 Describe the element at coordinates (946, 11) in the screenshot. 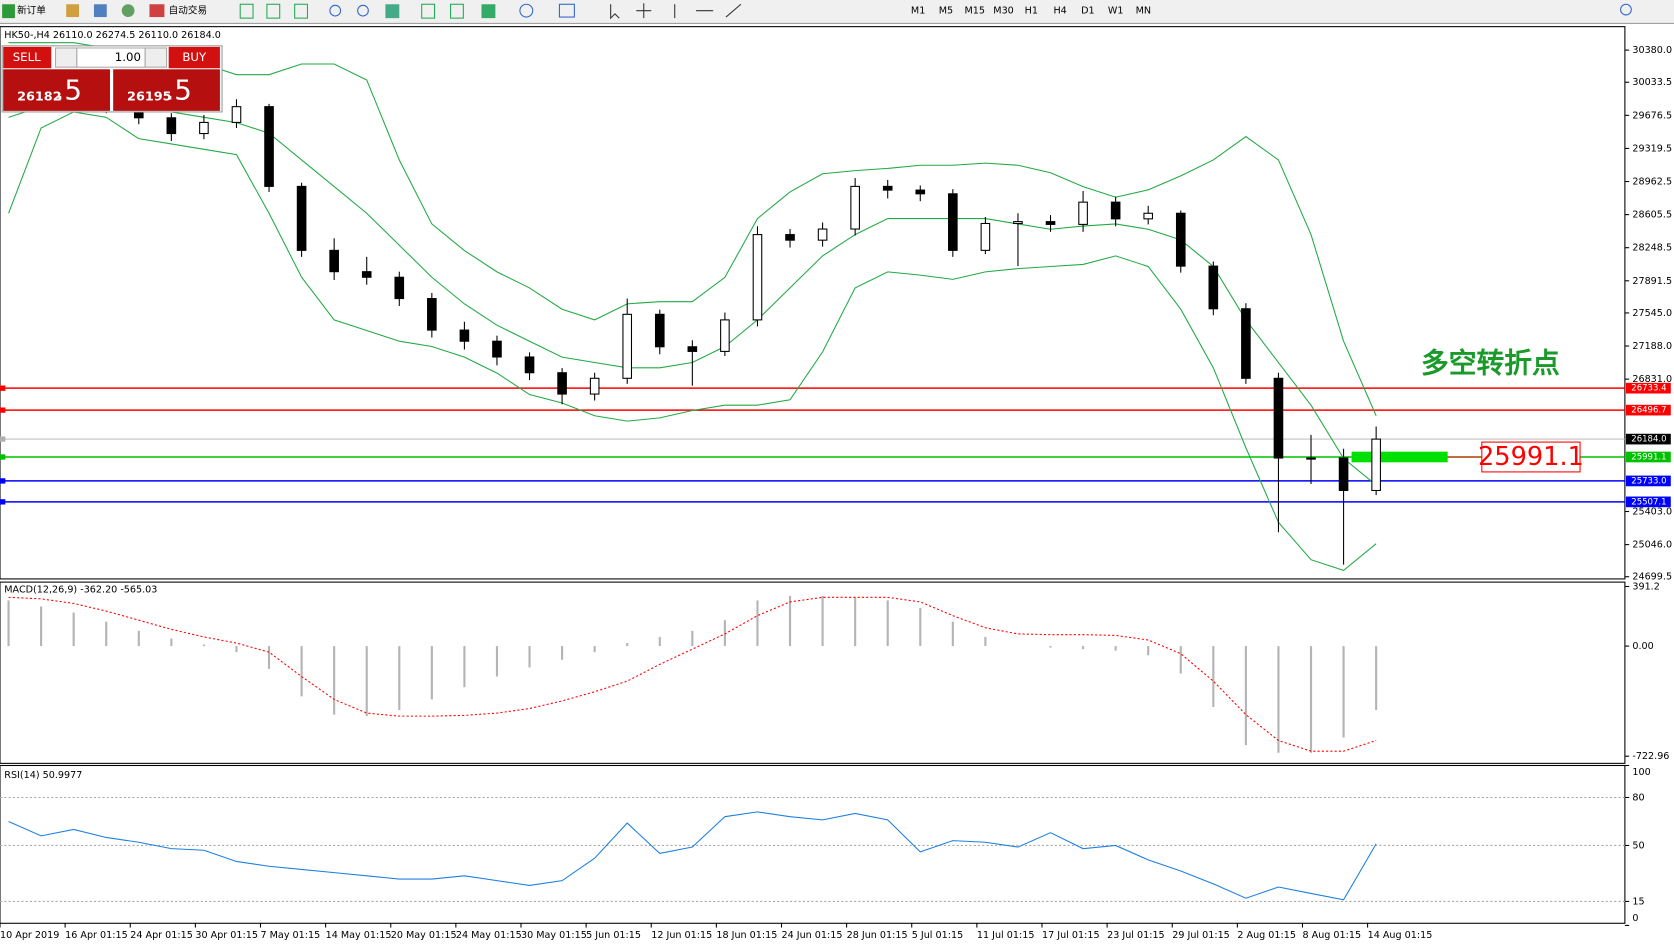

I see `timeframe: M5` at that location.